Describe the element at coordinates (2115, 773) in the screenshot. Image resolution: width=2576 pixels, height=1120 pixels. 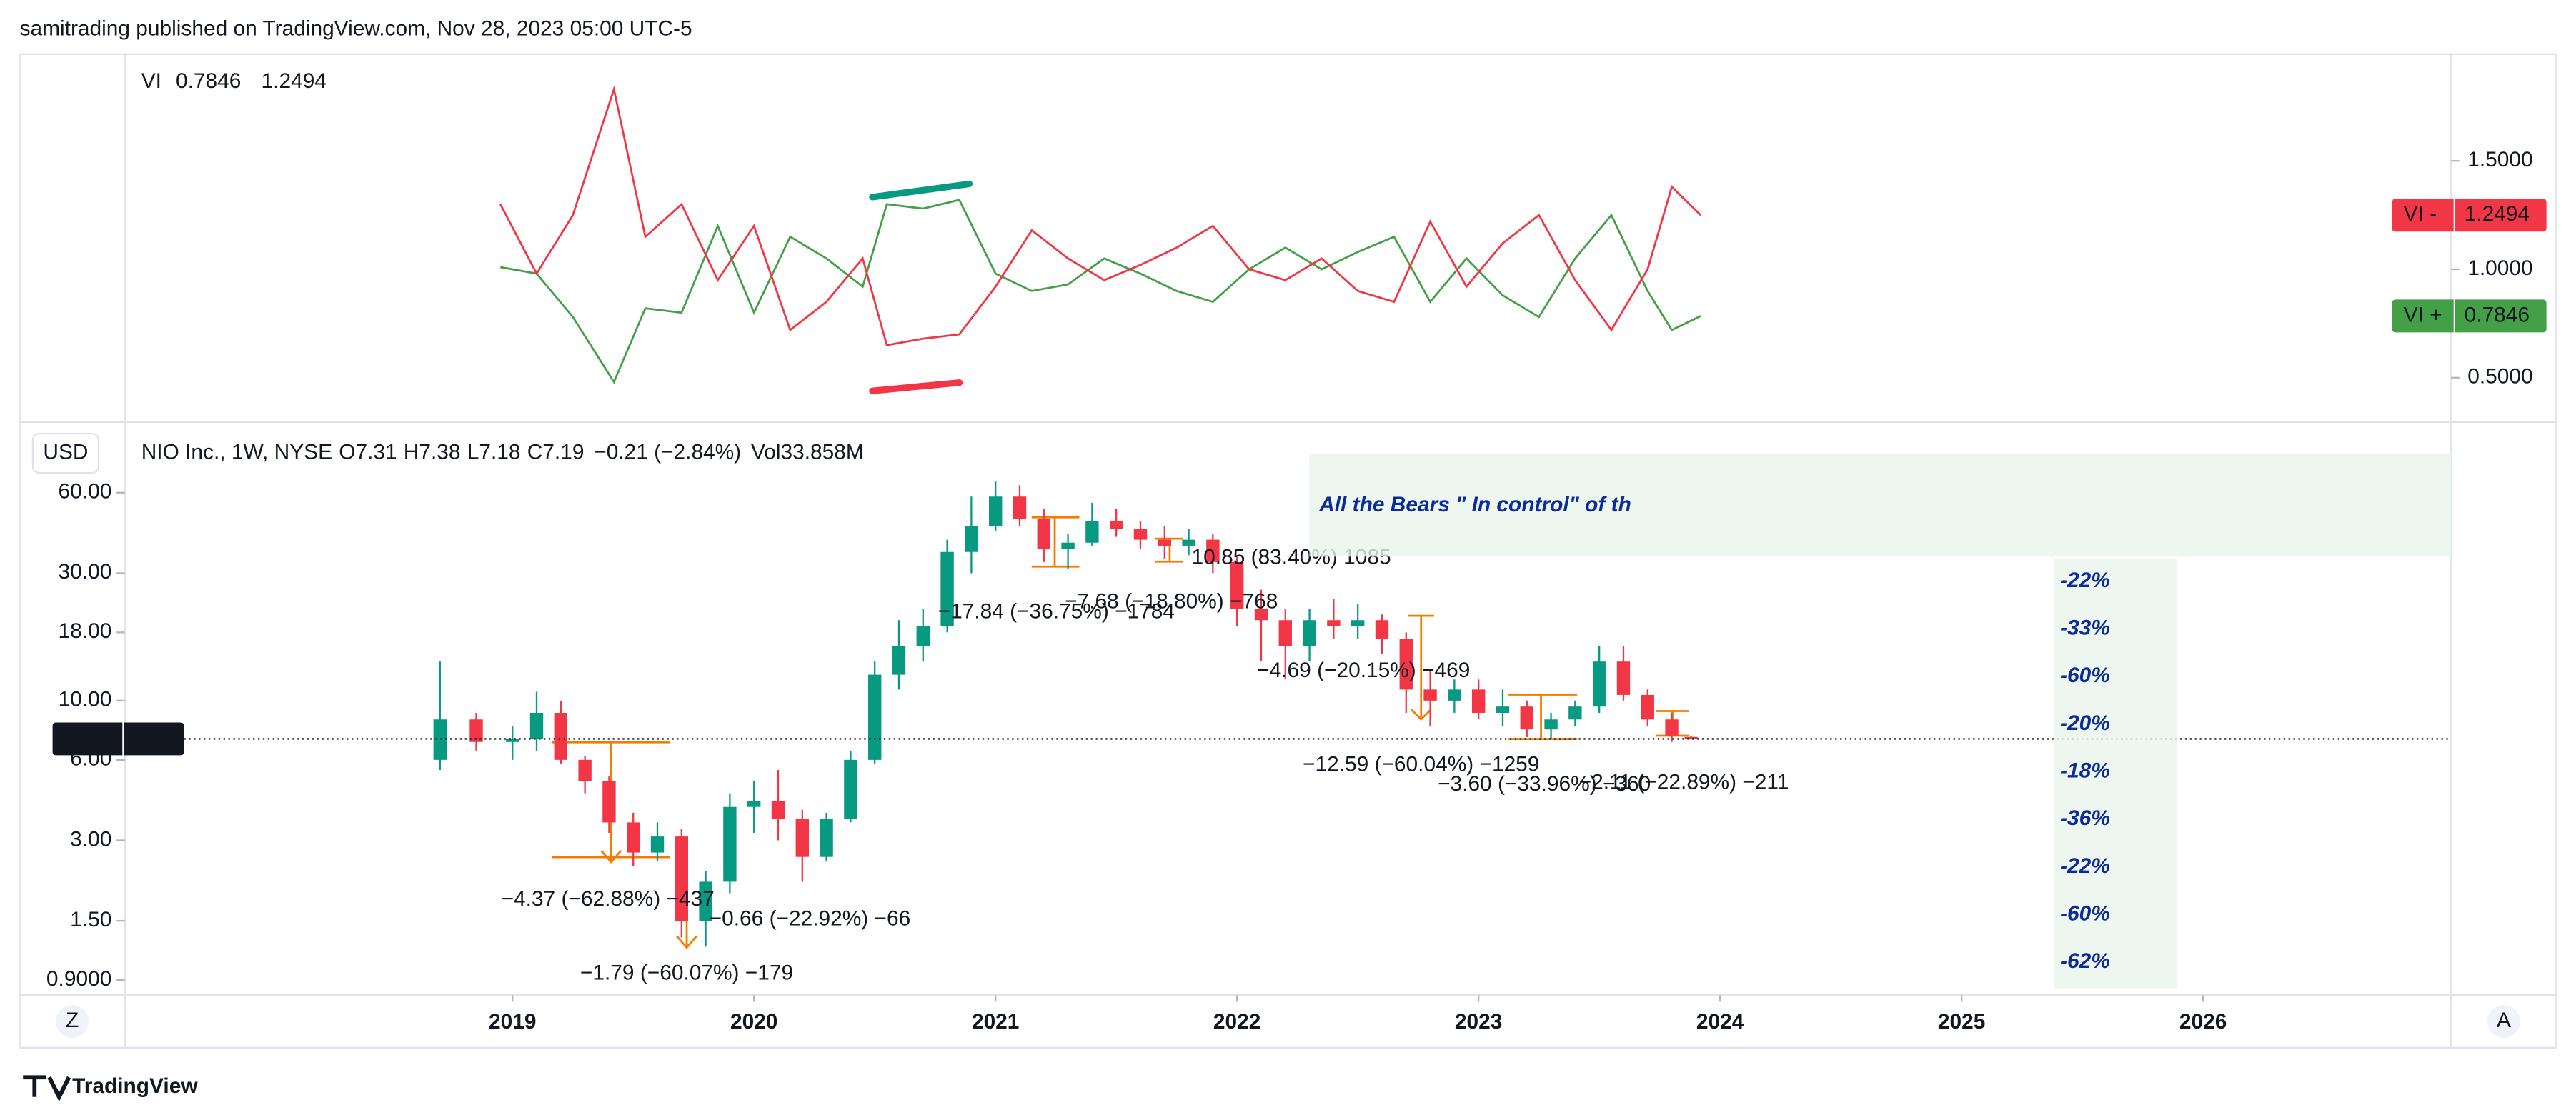
I see `drops-background` at that location.